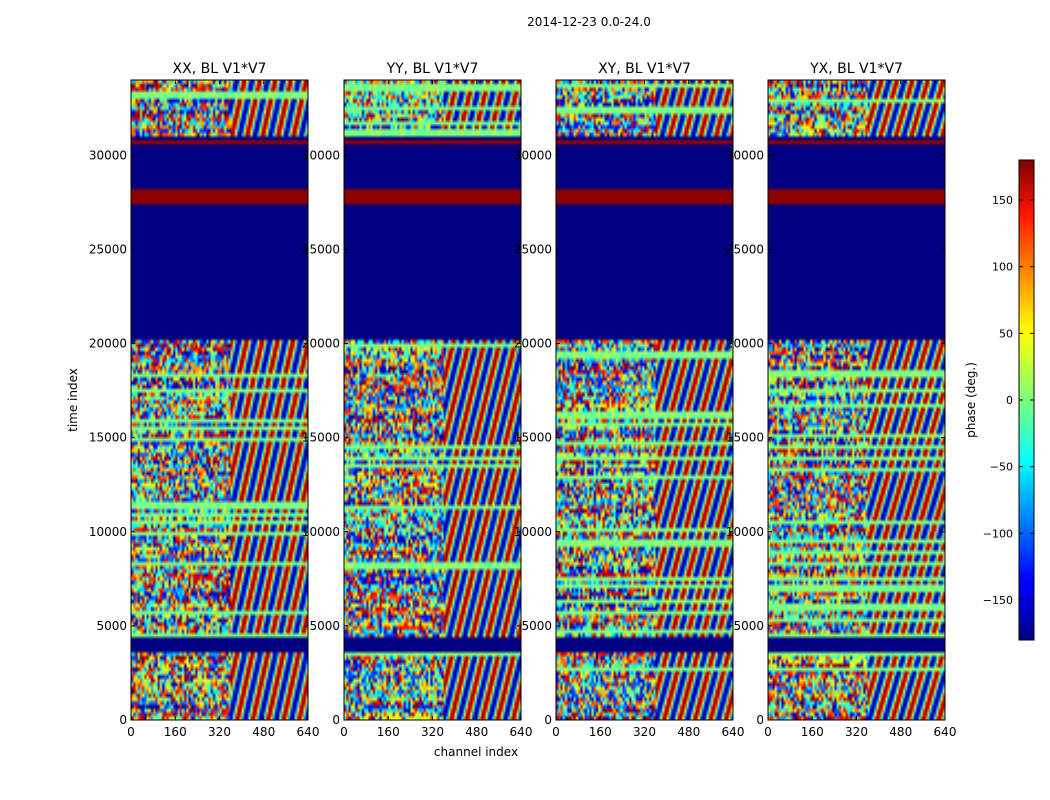 This screenshot has width=1050, height=800. Describe the element at coordinates (1001, 467) in the screenshot. I see `colorbar-tick-label: −50` at that location.